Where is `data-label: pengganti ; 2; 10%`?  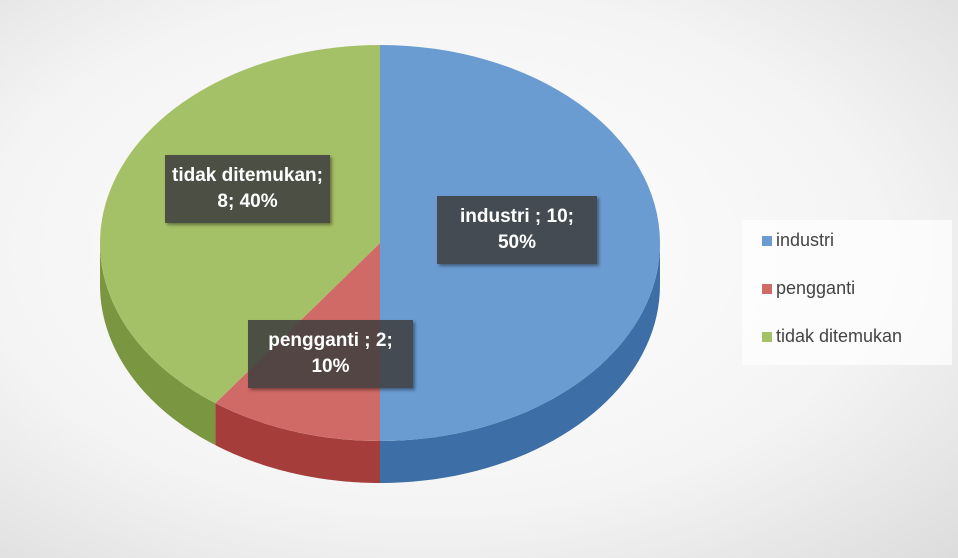
data-label: pengganti ; 2; 10% is located at coordinates (330, 354).